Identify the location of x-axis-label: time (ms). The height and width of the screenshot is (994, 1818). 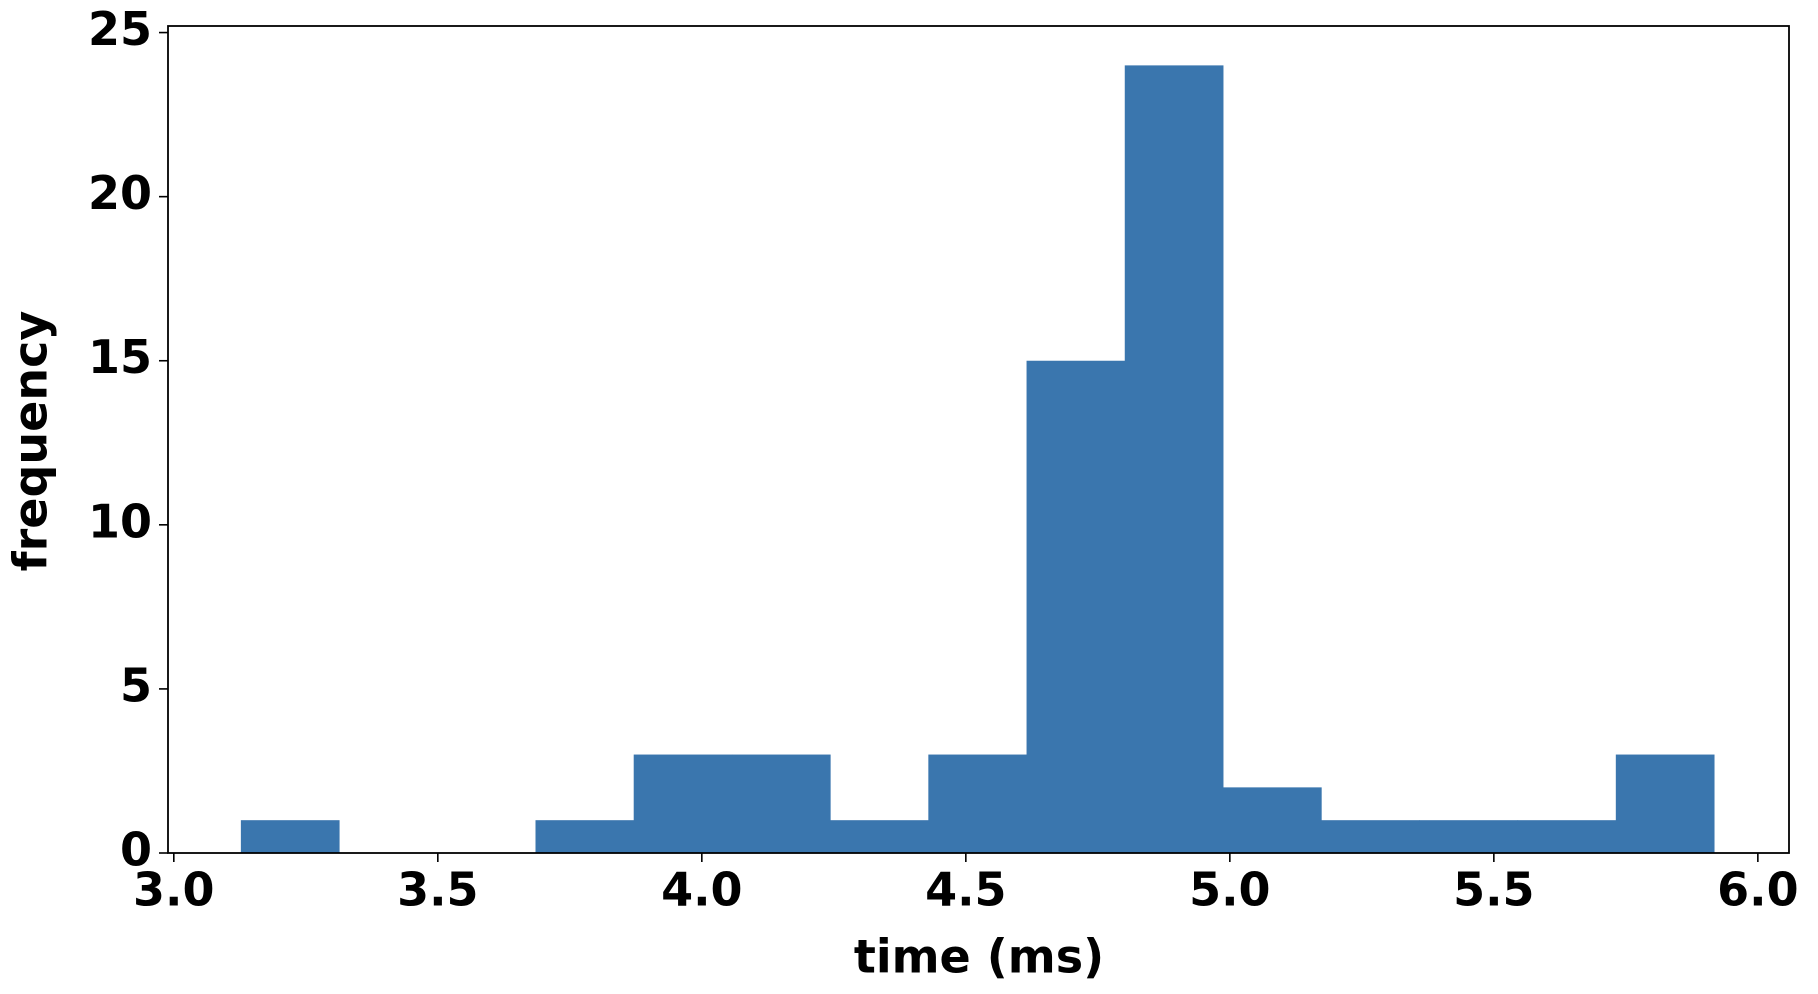
(979, 957).